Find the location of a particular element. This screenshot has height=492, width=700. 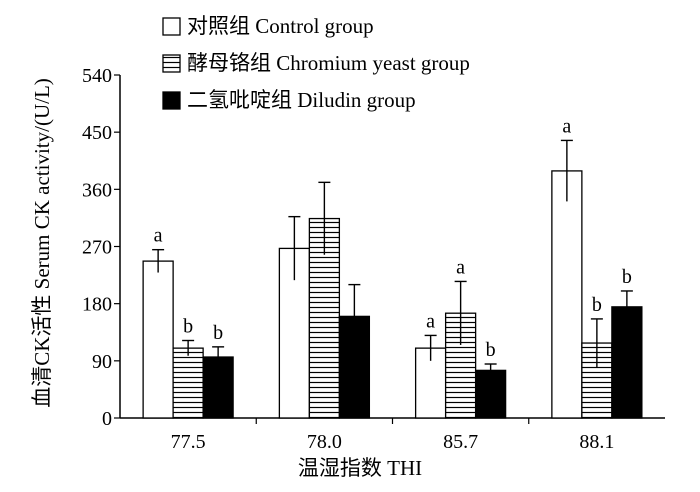

legend-label: 酵母铬组 Chromium yeast group is located at coordinates (328, 63).